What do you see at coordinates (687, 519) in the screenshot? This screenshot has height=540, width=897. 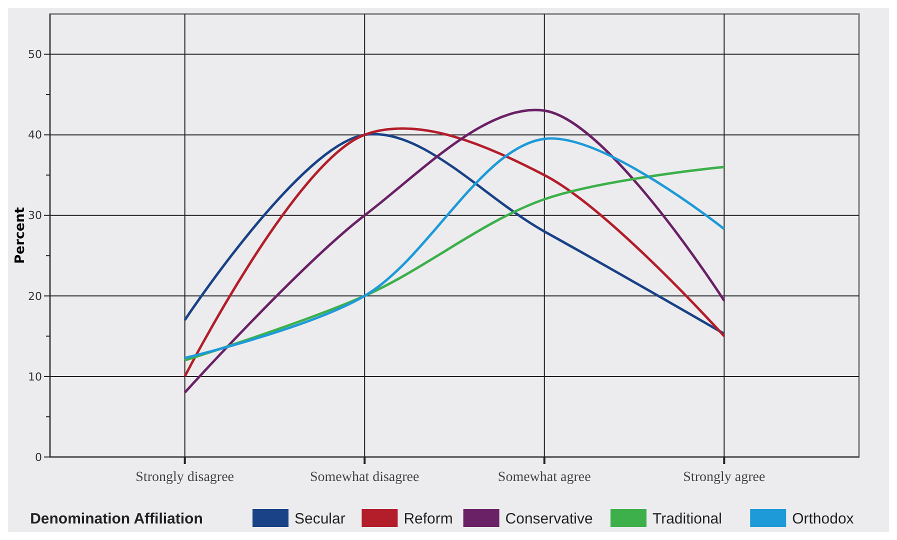 I see `legend-label: Traditional` at bounding box center [687, 519].